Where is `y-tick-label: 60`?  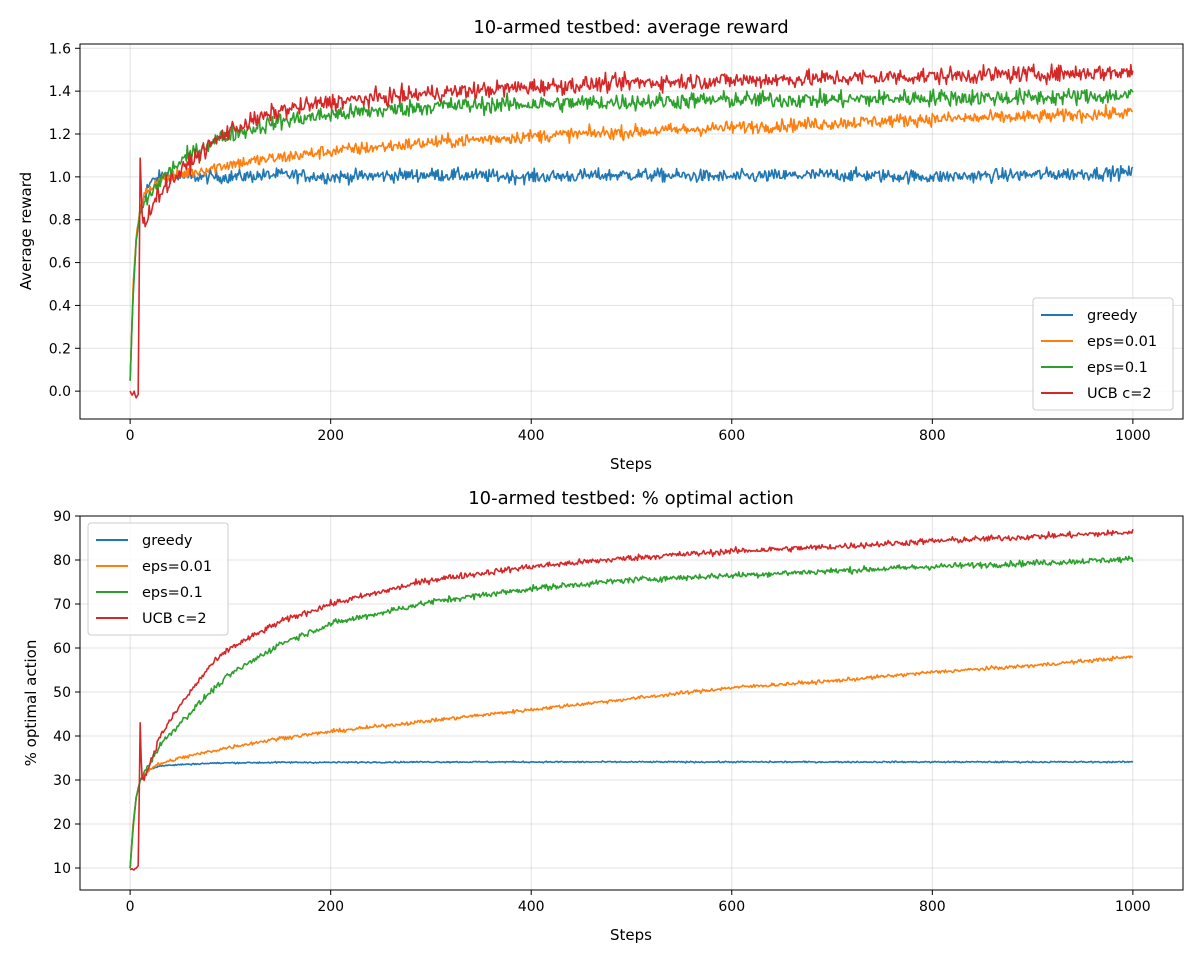 y-tick-label: 60 is located at coordinates (62, 649).